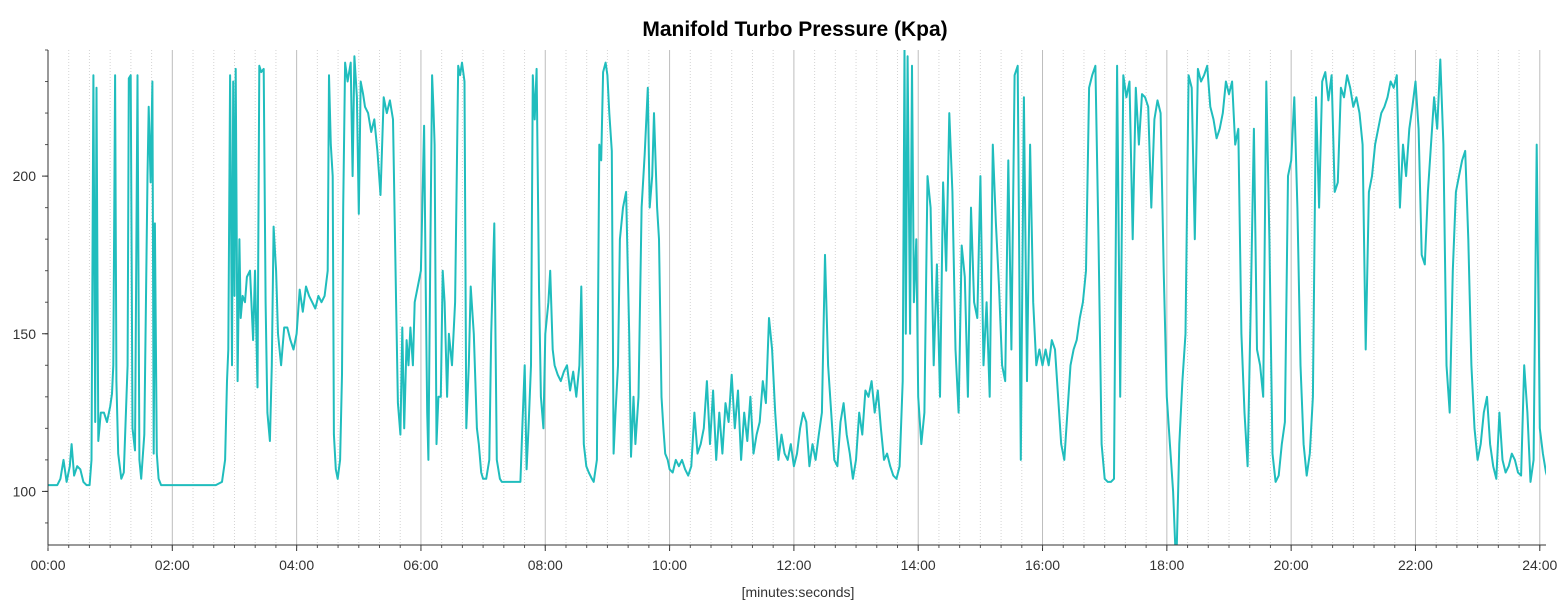 The image size is (1568, 607). Describe the element at coordinates (172, 565) in the screenshot. I see `x-tick-label: 02:00` at that location.